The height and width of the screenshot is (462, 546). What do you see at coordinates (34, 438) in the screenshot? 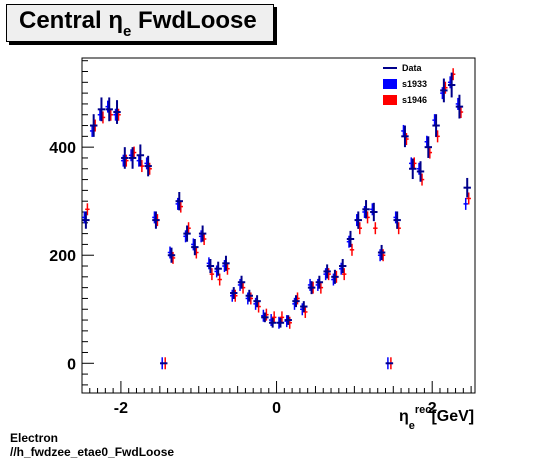
I see `footer-label: Electron` at bounding box center [34, 438].